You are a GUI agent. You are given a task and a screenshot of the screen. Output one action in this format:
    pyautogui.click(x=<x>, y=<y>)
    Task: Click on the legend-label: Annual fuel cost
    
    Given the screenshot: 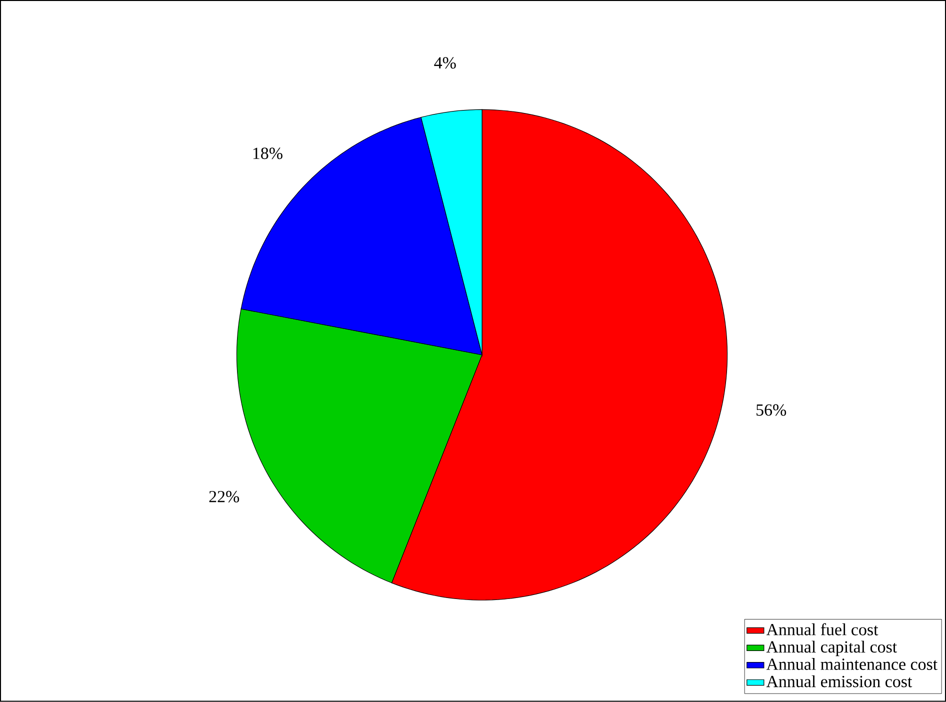 What is the action you would take?
    pyautogui.click(x=822, y=629)
    